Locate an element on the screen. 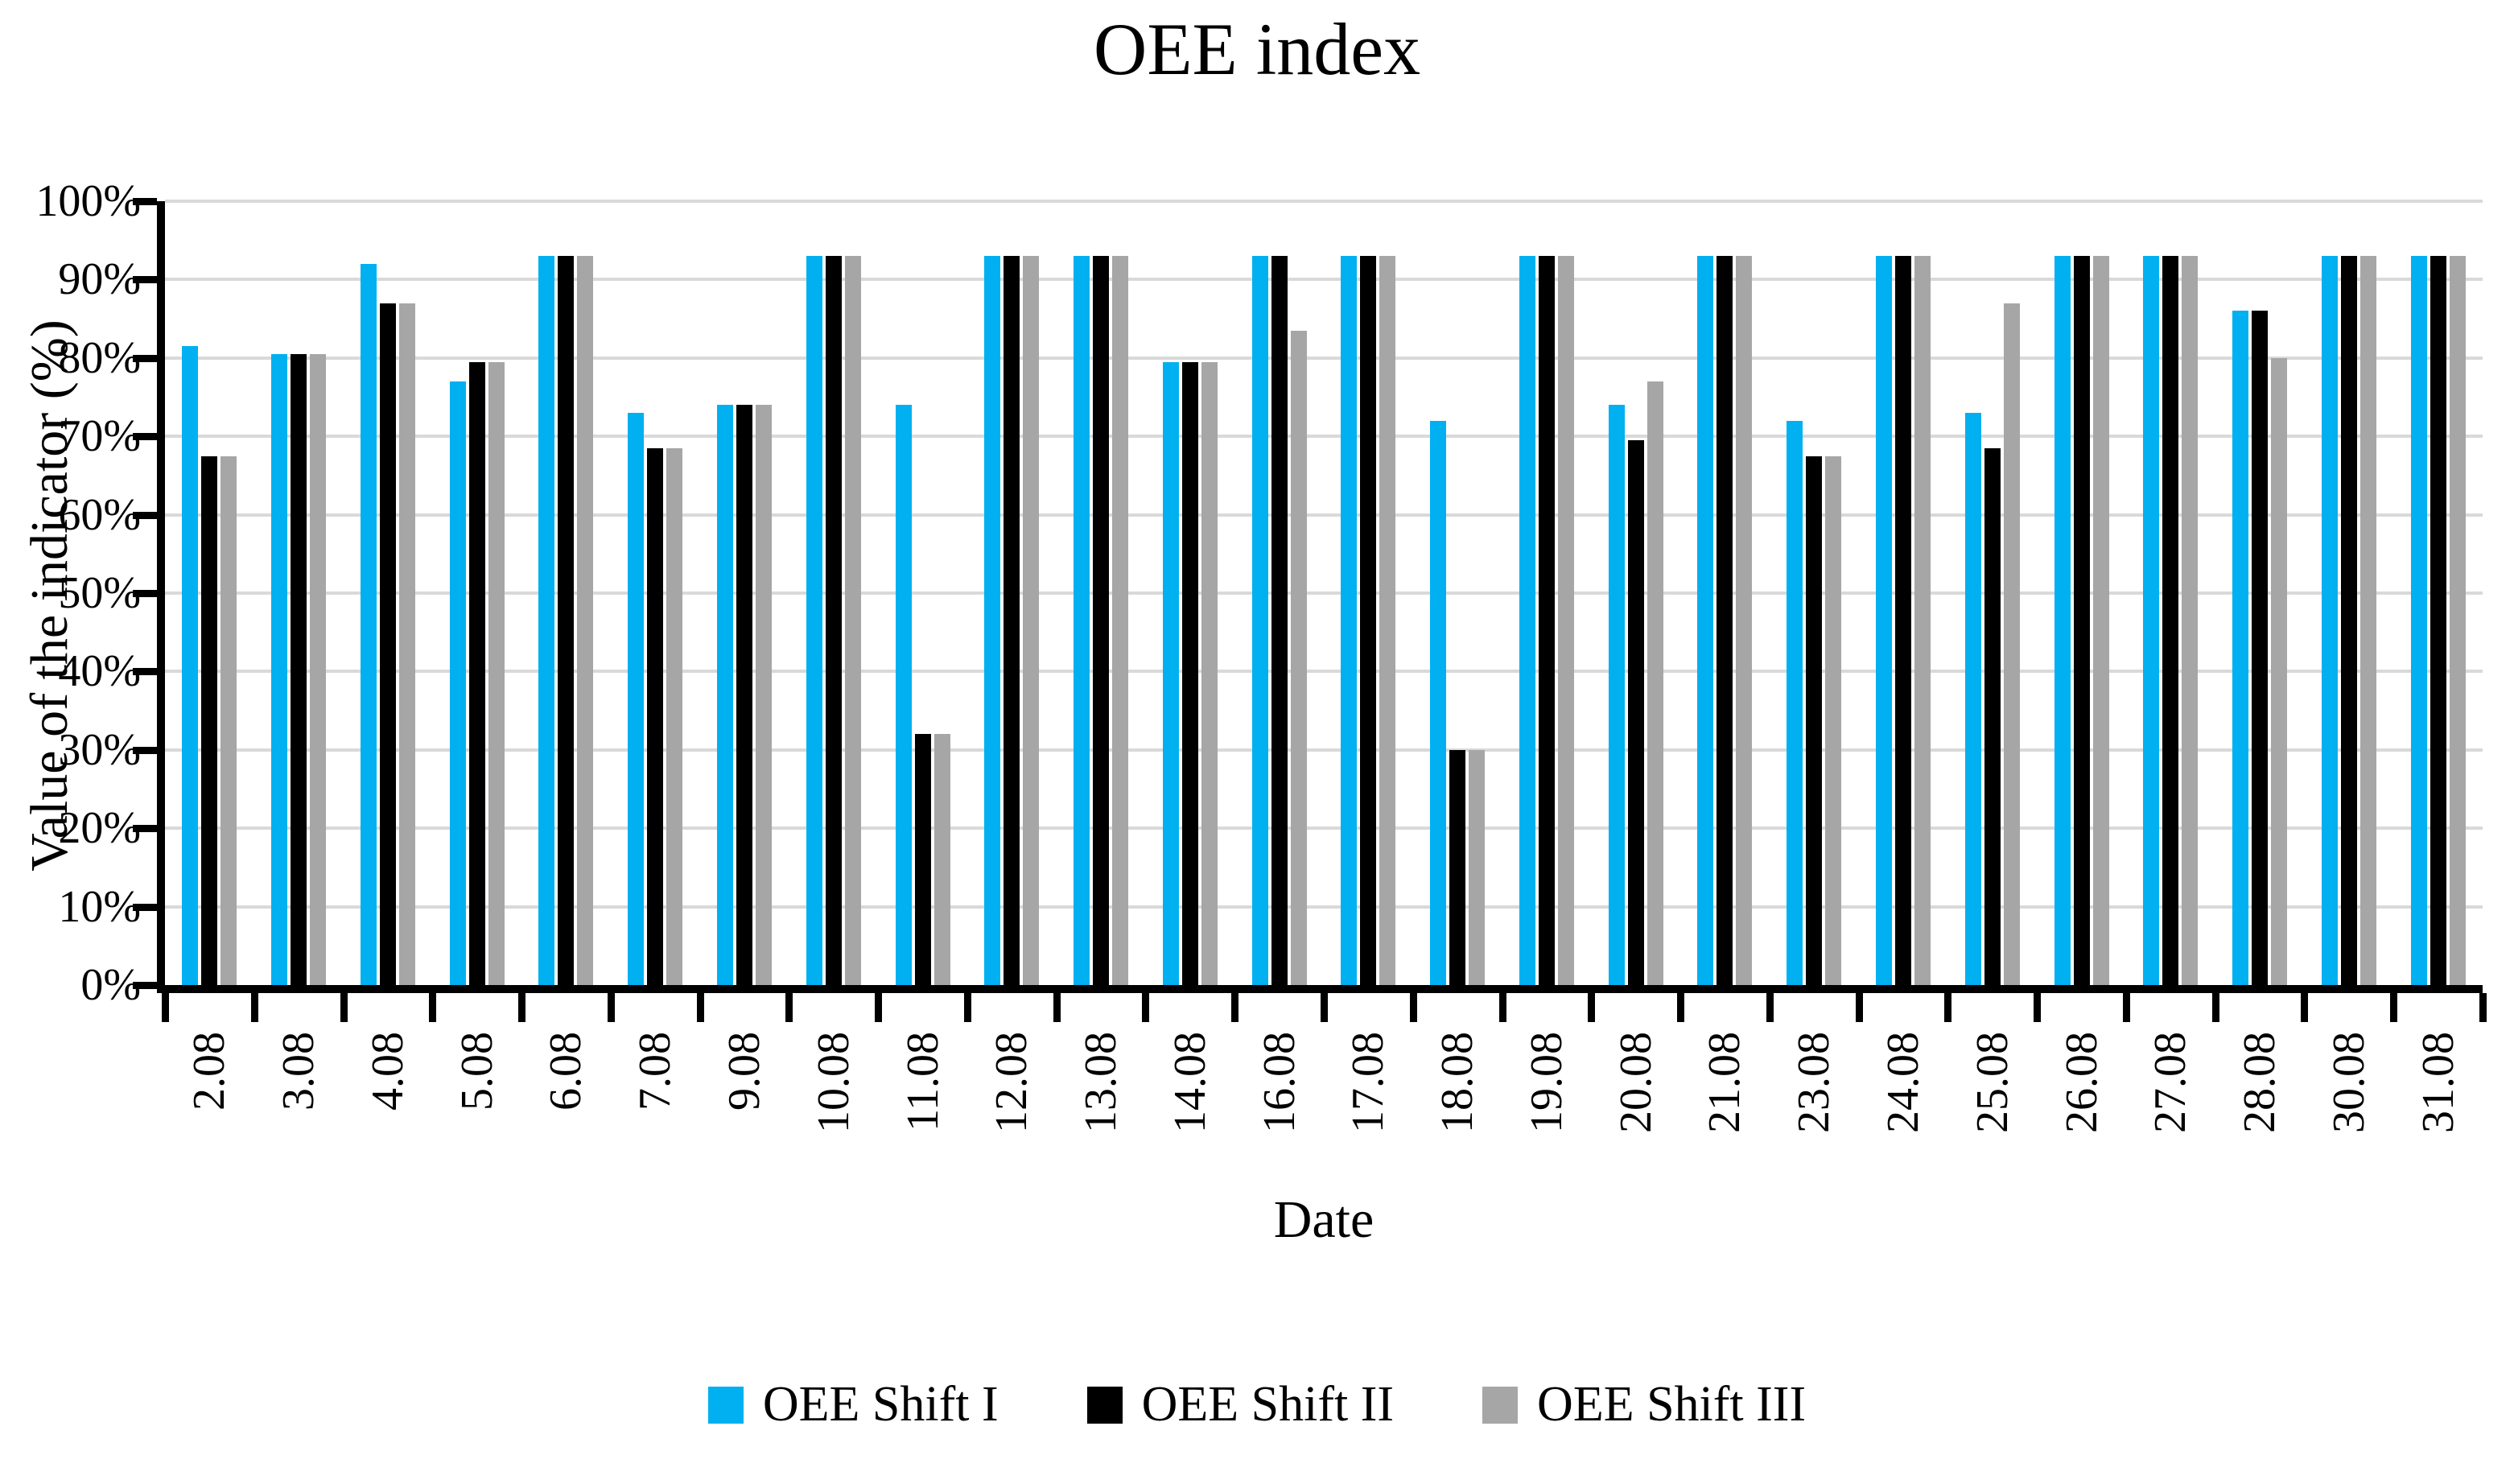  x-tick-label: 27.08 is located at coordinates (2170, 1082).